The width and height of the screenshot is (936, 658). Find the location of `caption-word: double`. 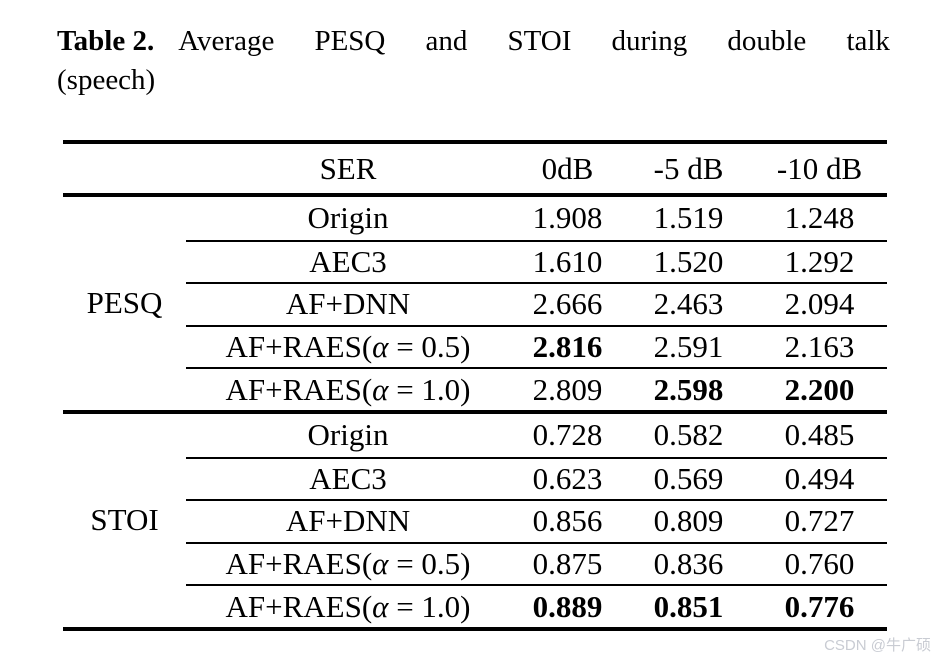

caption-word: double is located at coordinates (767, 41).